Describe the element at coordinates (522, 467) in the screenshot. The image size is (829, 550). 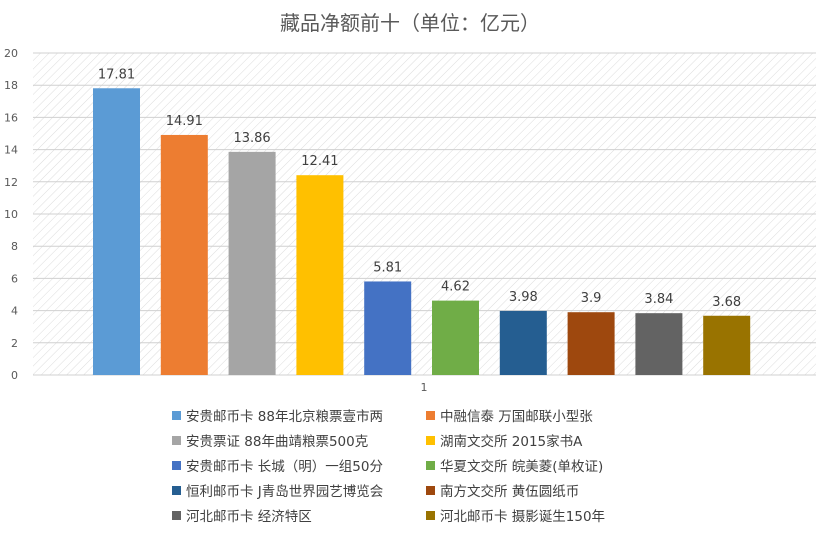
I see `legend-label: 华夏文交所 皖美菱(单枚证)` at that location.